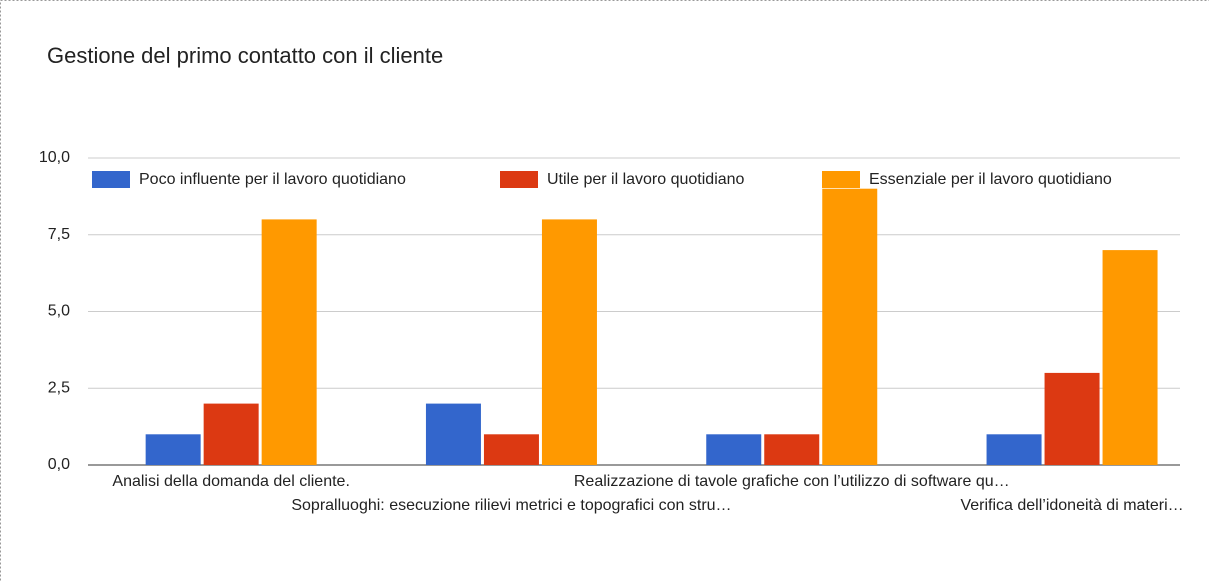  What do you see at coordinates (646, 179) in the screenshot?
I see `legend-label: Utile per il lavoro quotidiano` at bounding box center [646, 179].